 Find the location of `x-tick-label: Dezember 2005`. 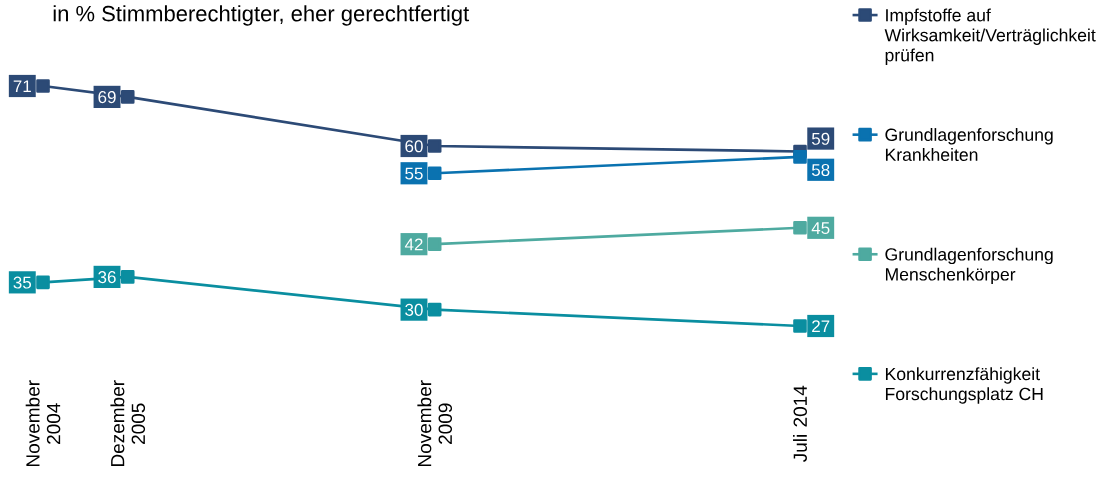

x-tick-label: Dezember 2005 is located at coordinates (128, 423).